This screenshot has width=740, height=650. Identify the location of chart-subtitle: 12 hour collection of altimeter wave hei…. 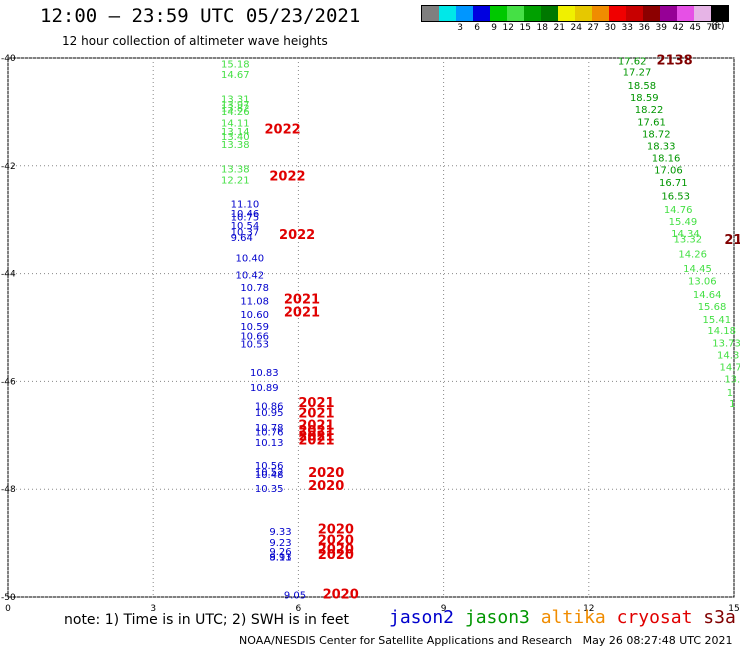
(195, 41).